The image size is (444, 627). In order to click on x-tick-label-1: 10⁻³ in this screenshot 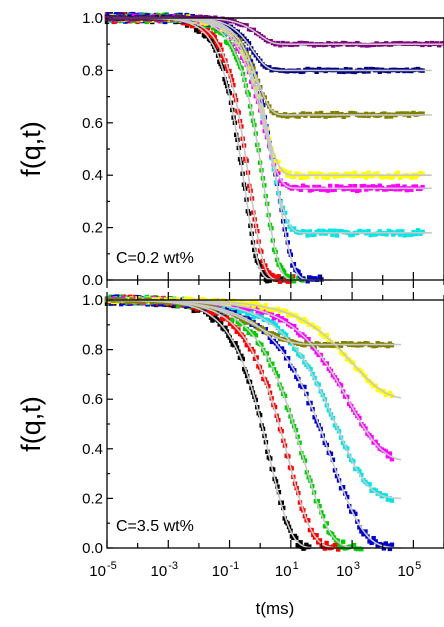, I will do `click(164, 570)`.